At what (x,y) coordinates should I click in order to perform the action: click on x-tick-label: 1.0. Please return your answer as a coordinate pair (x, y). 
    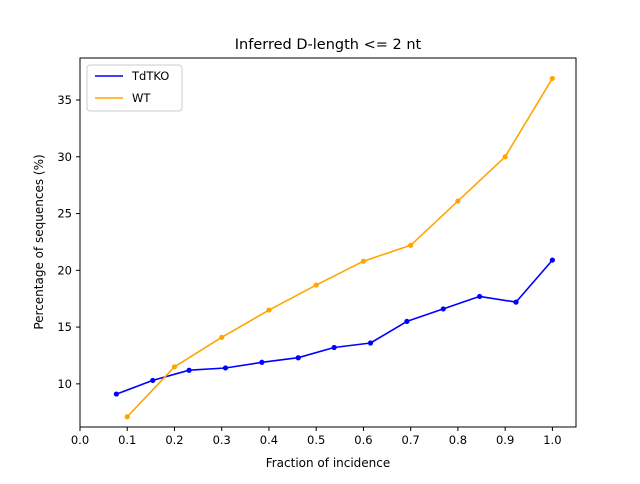
    Looking at the image, I should click on (552, 440).